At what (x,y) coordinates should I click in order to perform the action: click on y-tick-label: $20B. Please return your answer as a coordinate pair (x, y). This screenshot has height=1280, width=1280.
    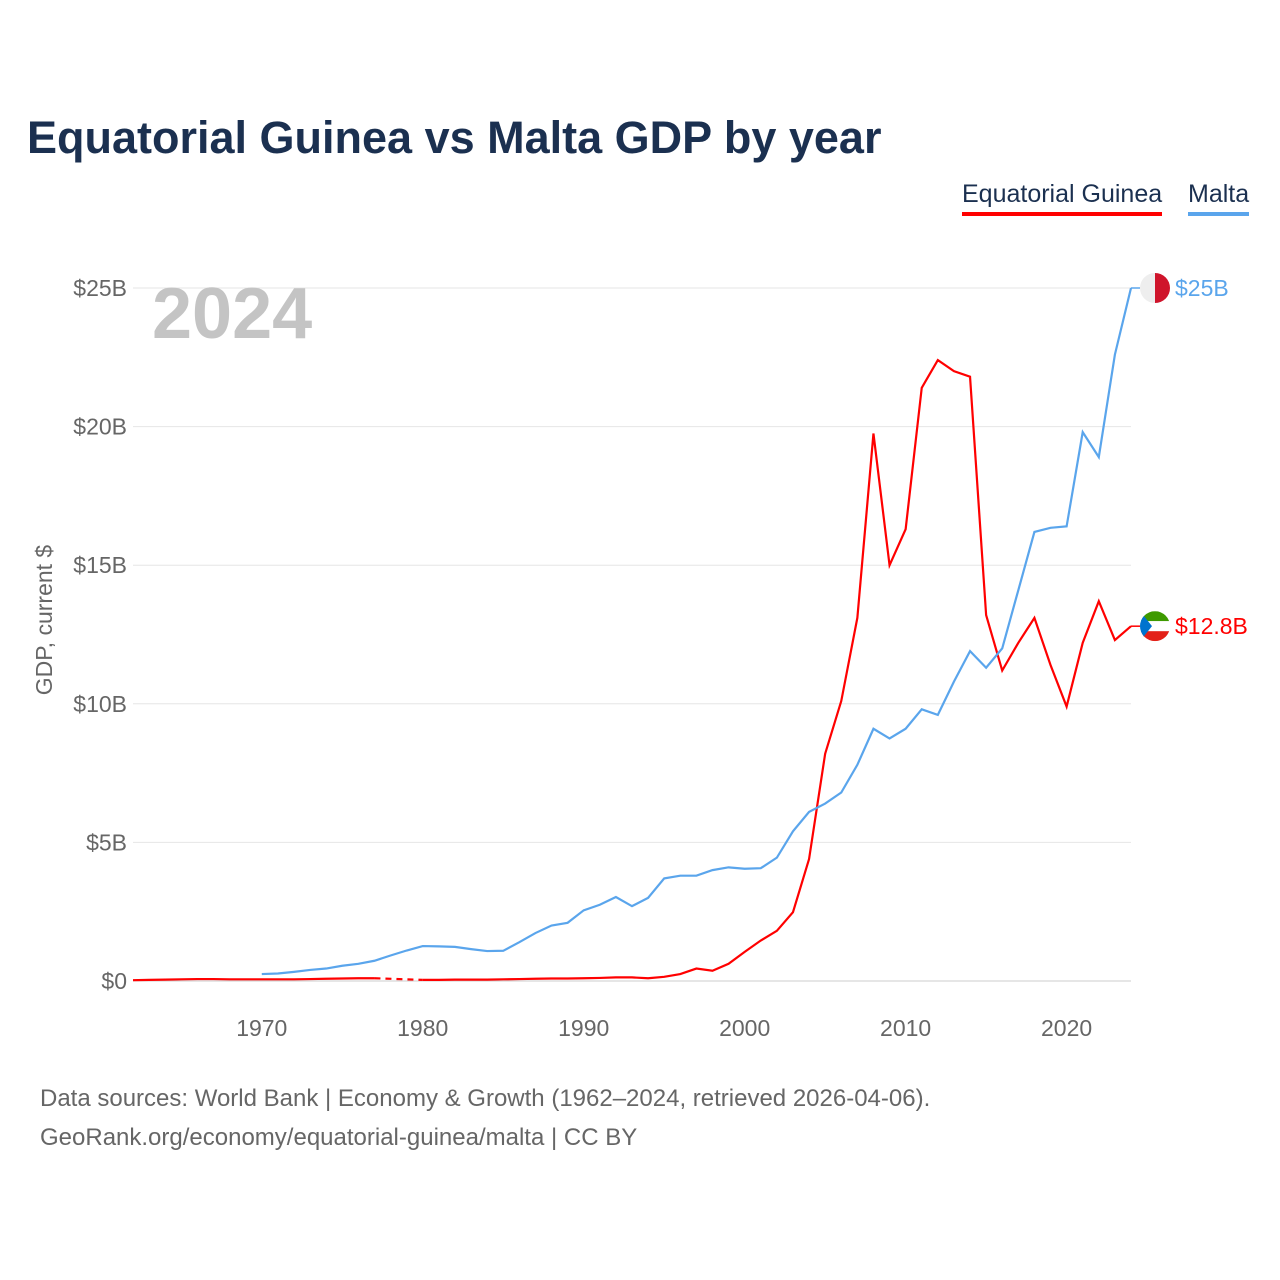
    Looking at the image, I should click on (100, 427).